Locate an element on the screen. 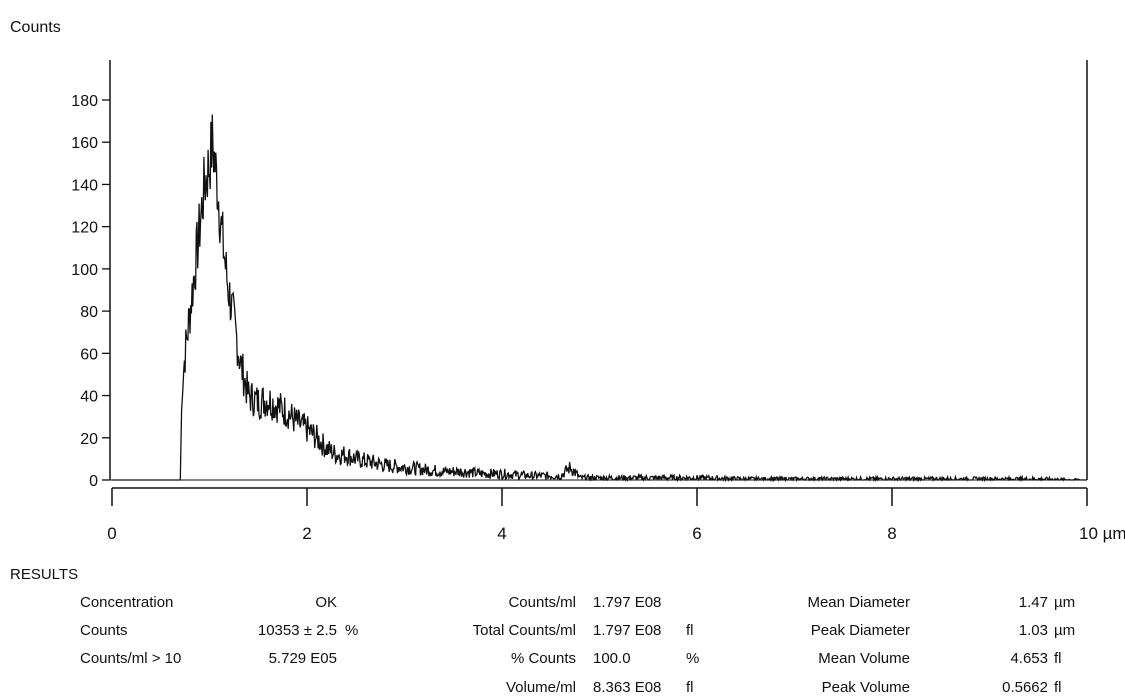 Image resolution: width=1125 pixels, height=700 pixels. x-tick-label: 10 µm is located at coordinates (1102, 533).